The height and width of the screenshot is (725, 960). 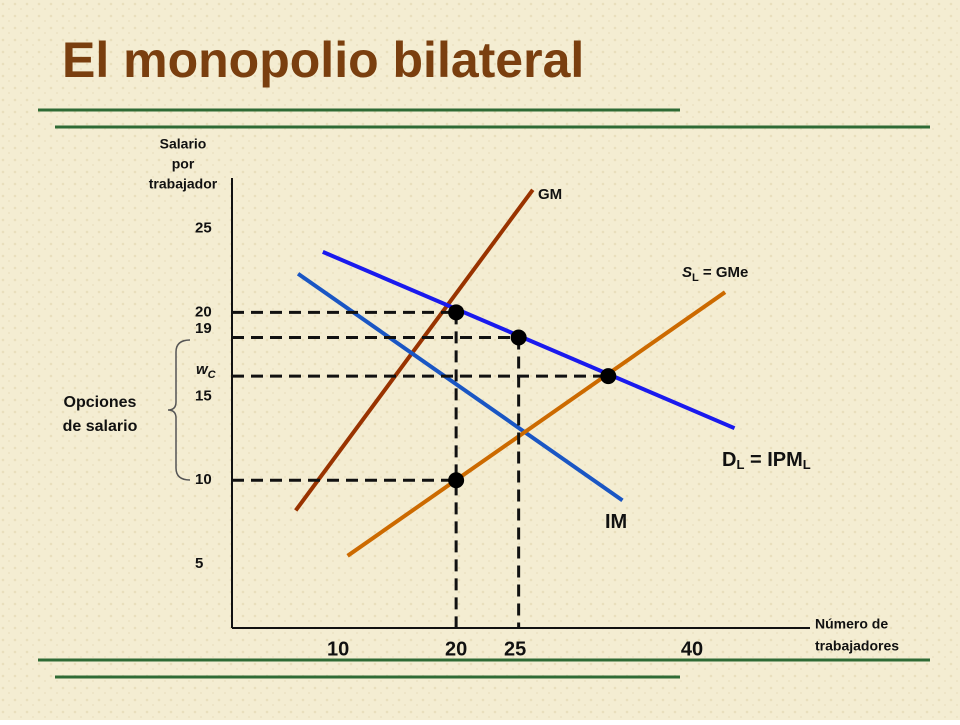 I want to click on y-tick-label: wC, so click(x=206, y=371).